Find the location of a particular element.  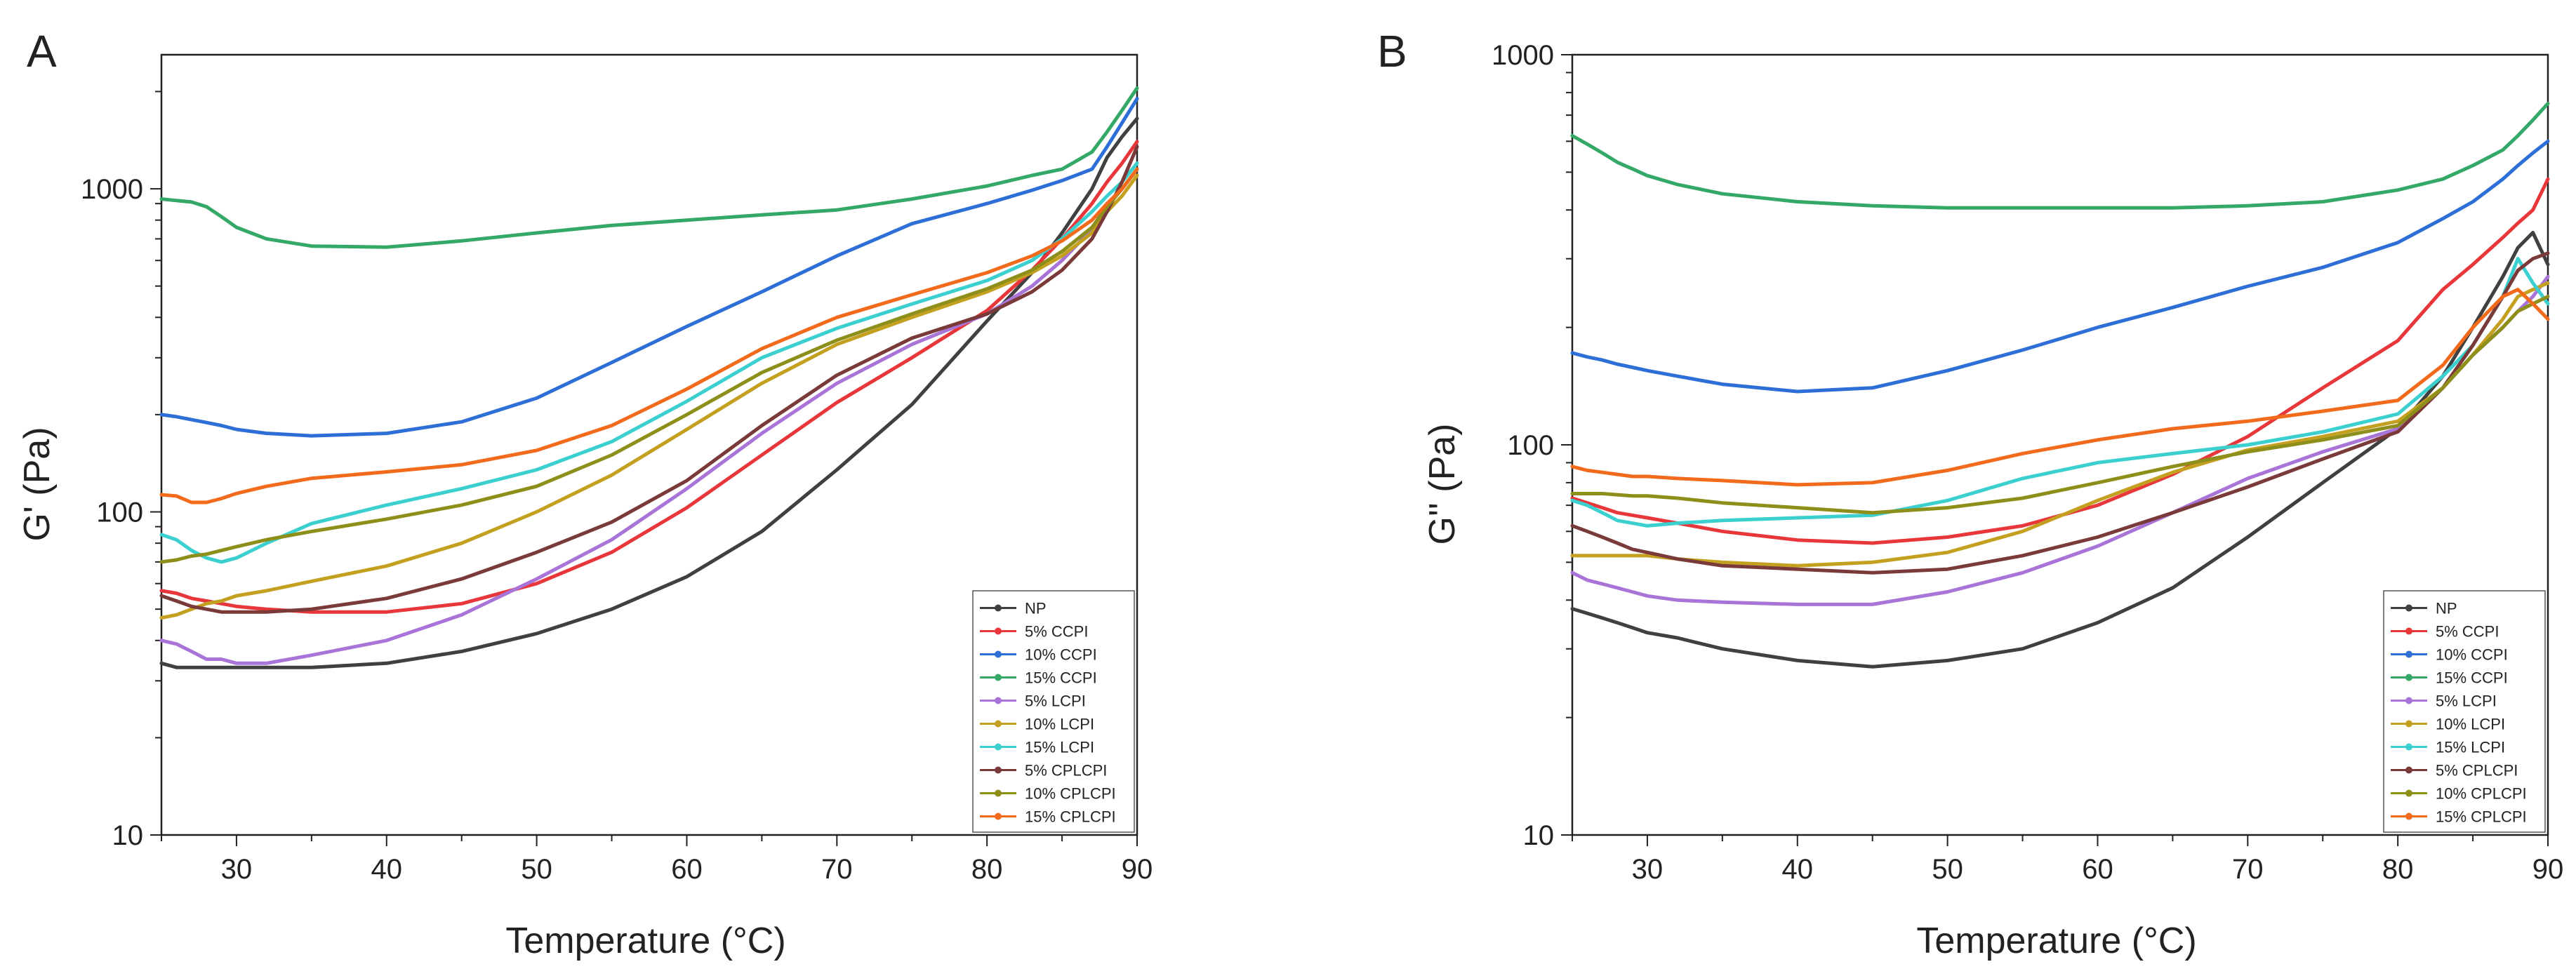

panel-a-legend-label: 5% LCPI is located at coordinates (1055, 701).